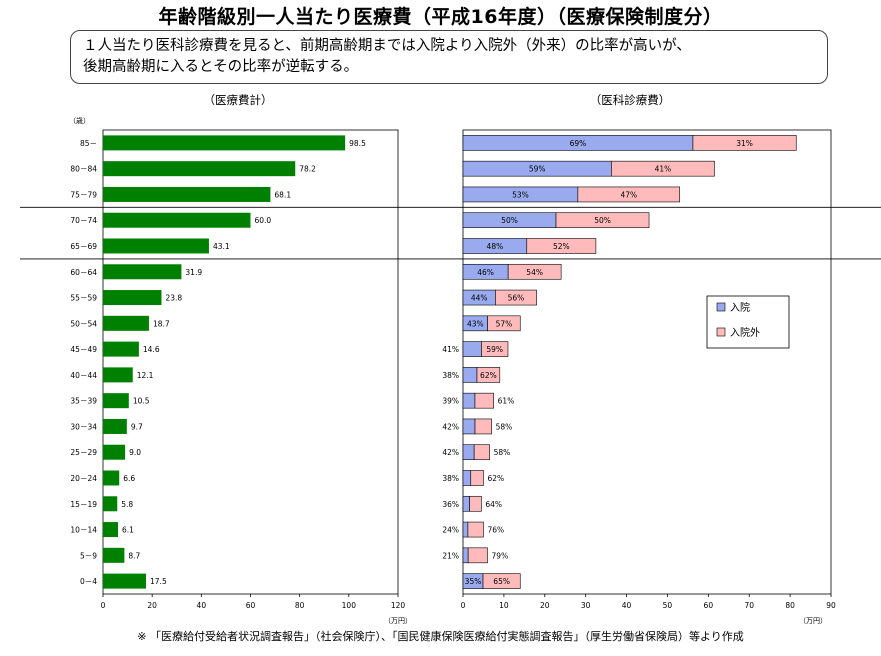  What do you see at coordinates (493, 504) in the screenshot?
I see `outpatient-percent-label: 64%` at bounding box center [493, 504].